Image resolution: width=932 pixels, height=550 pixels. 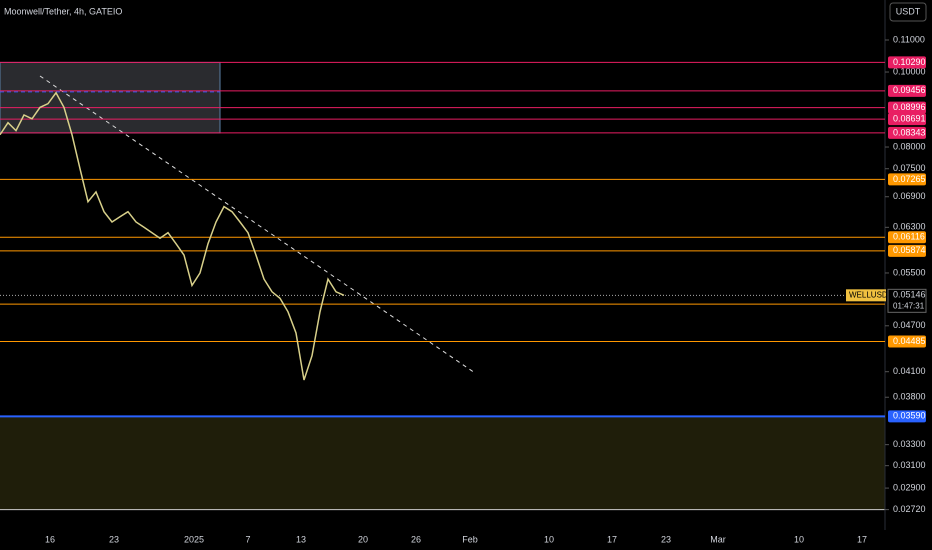 What do you see at coordinates (470, 539) in the screenshot?
I see `x-tick-label: Feb` at bounding box center [470, 539].